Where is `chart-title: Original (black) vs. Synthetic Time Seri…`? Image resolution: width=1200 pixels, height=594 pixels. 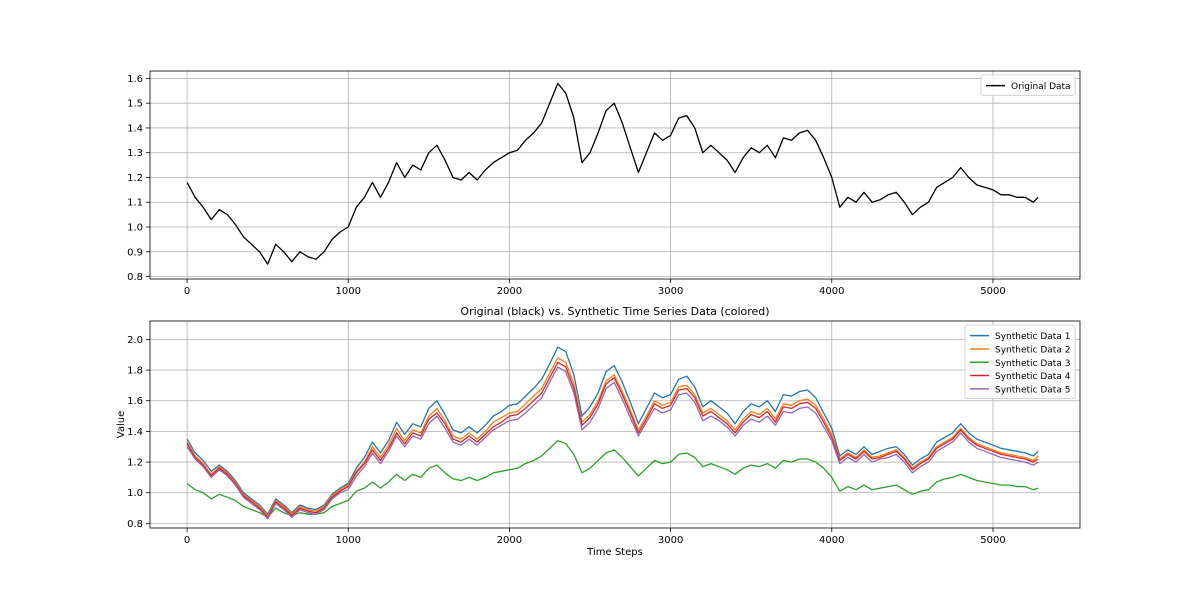 chart-title: Original (black) vs. Synthetic Time Seri… is located at coordinates (614, 311).